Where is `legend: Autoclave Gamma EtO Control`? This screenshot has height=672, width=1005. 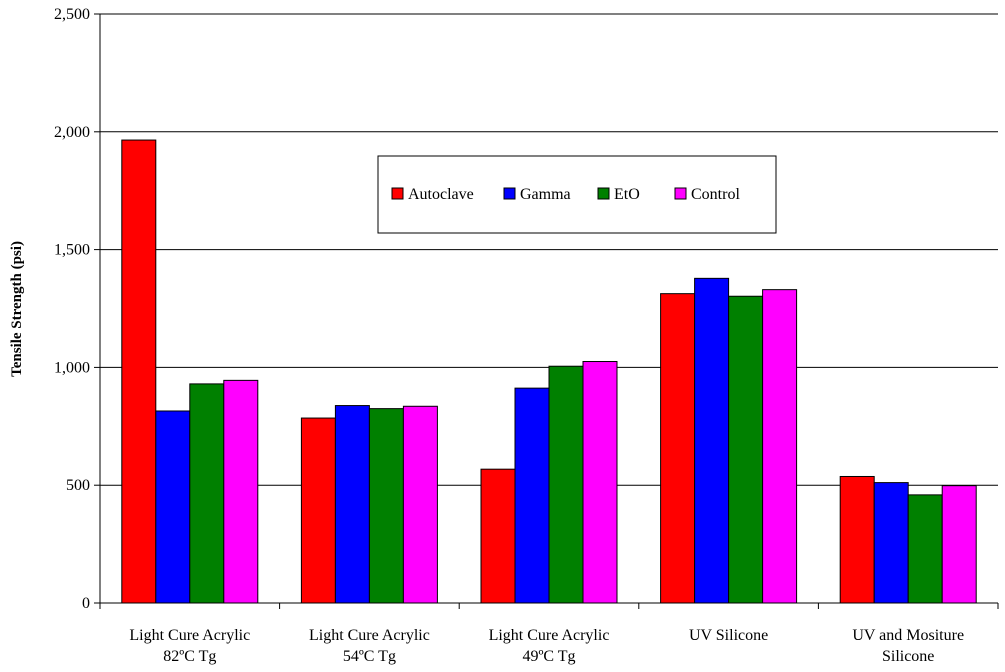 legend: Autoclave Gamma EtO Control is located at coordinates (577, 194).